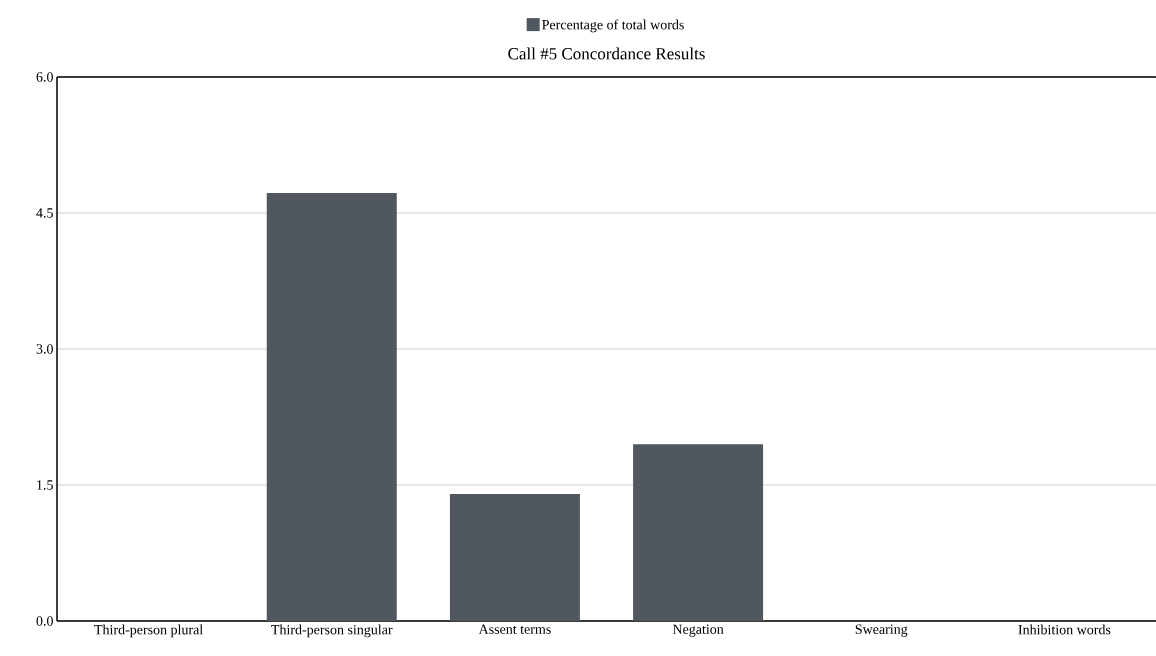  I want to click on y-tick-label: 4.5, so click(44, 213).